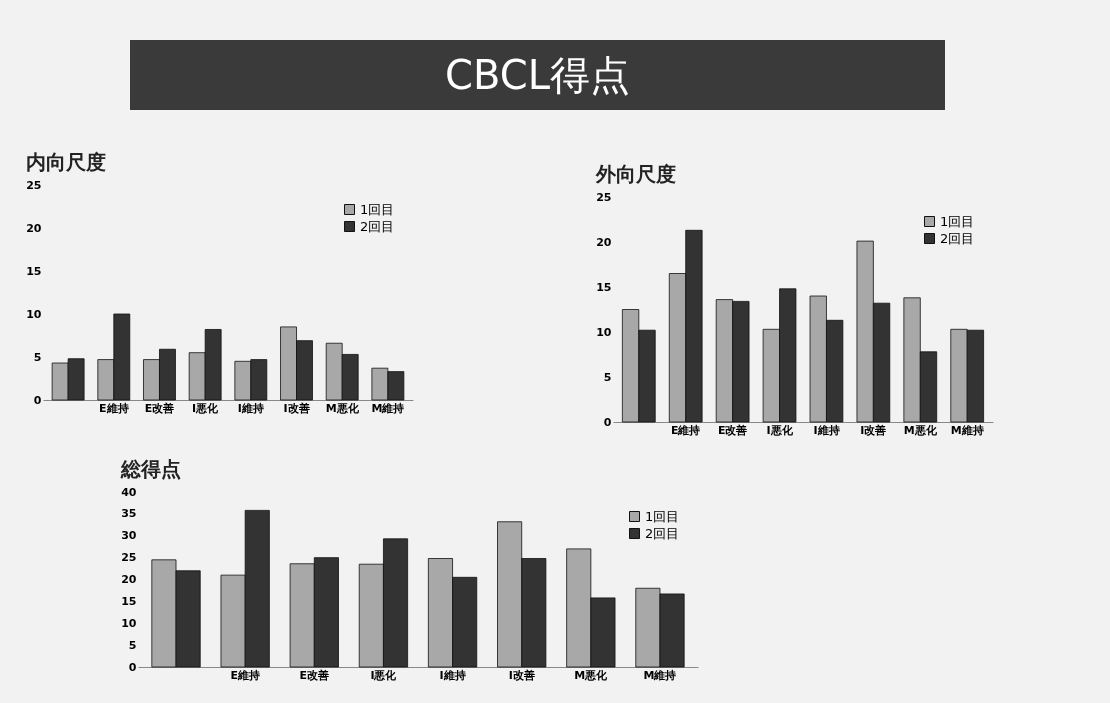 This screenshot has height=703, width=1110. Describe the element at coordinates (65, 162) in the screenshot. I see `chart-title: 内向尺度` at that location.